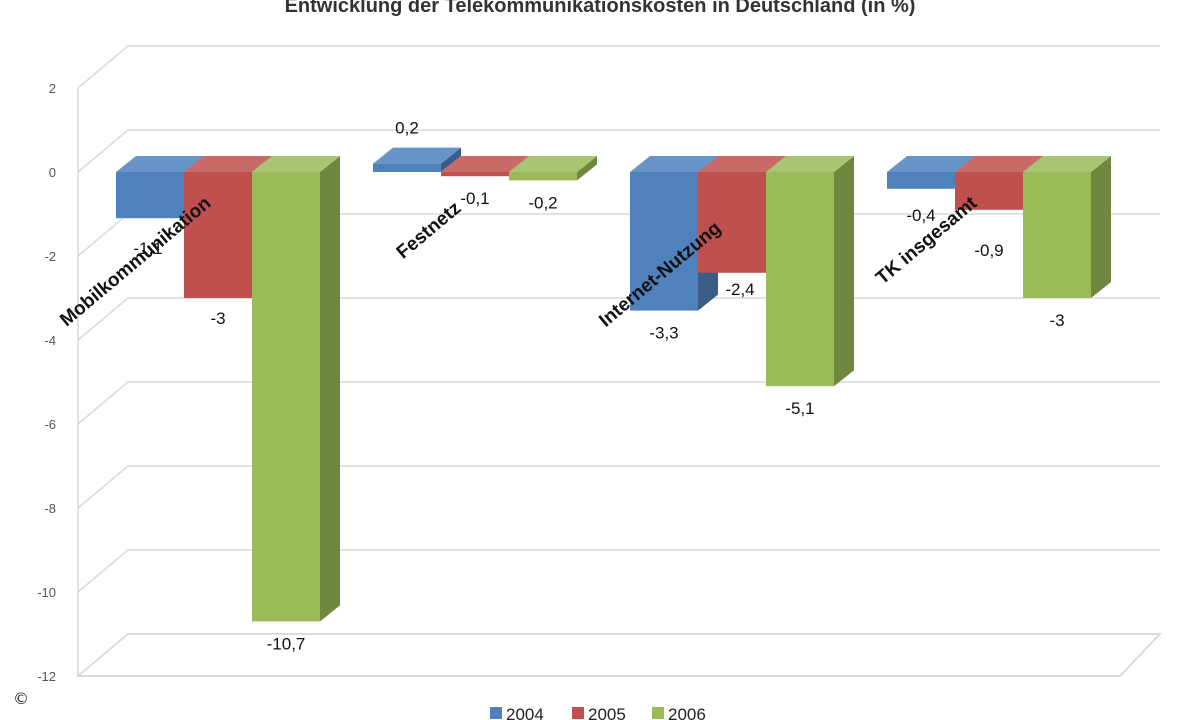  What do you see at coordinates (147, 248) in the screenshot?
I see `data-label: -1,1` at bounding box center [147, 248].